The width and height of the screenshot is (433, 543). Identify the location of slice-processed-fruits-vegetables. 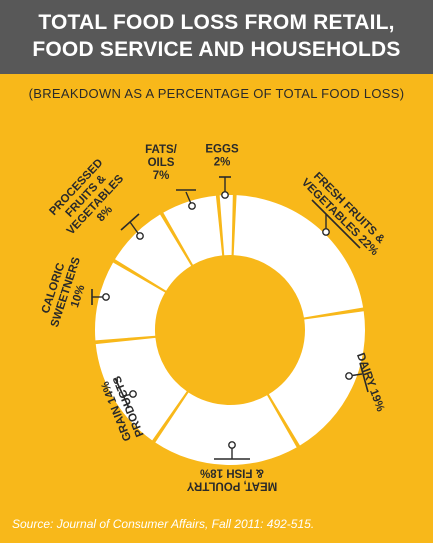
(153, 252).